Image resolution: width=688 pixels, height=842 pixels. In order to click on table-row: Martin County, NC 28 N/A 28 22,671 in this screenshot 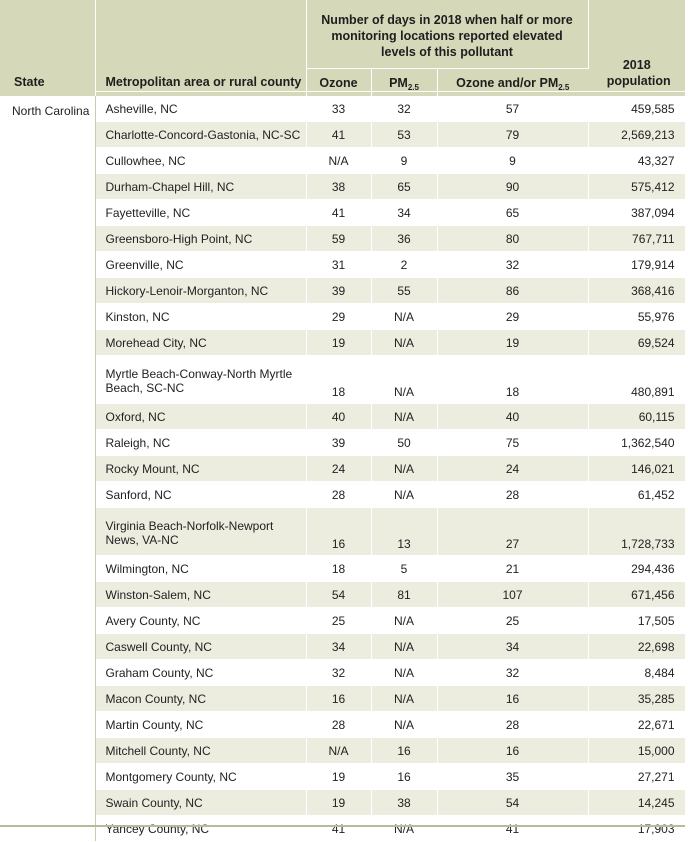, I will do `click(343, 724)`.